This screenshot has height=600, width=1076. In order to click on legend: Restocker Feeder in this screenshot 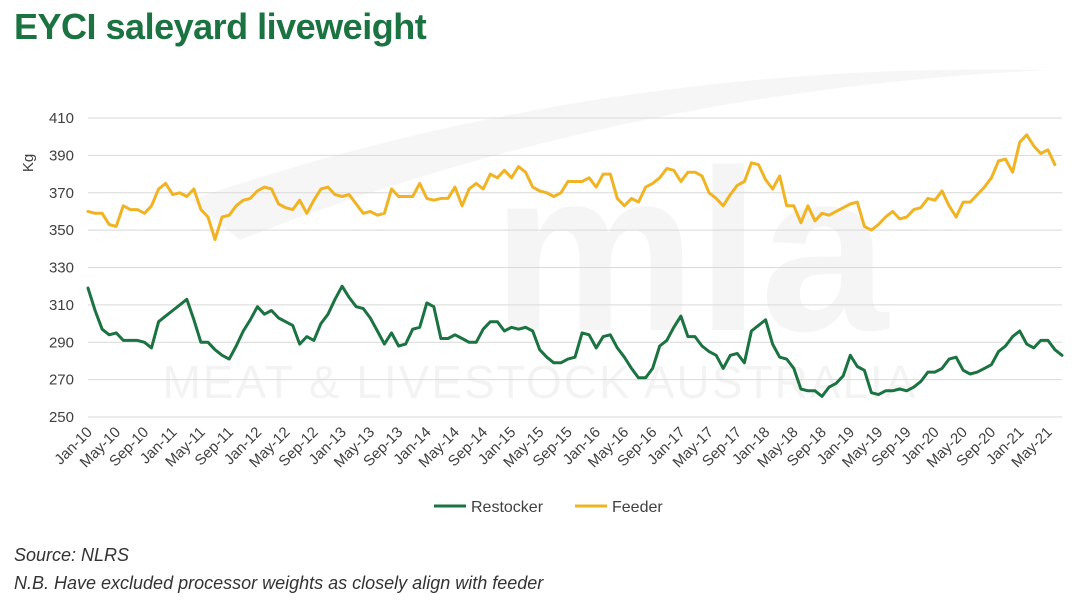, I will do `click(548, 507)`.